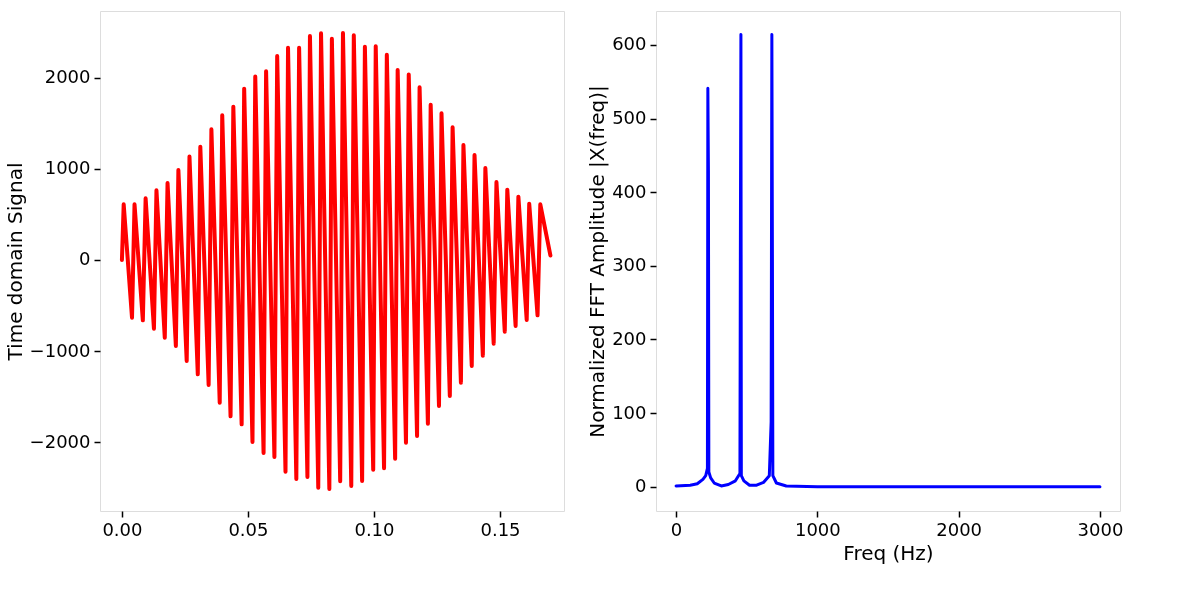  I want to click on y-tick-label: 200, so click(629, 338).